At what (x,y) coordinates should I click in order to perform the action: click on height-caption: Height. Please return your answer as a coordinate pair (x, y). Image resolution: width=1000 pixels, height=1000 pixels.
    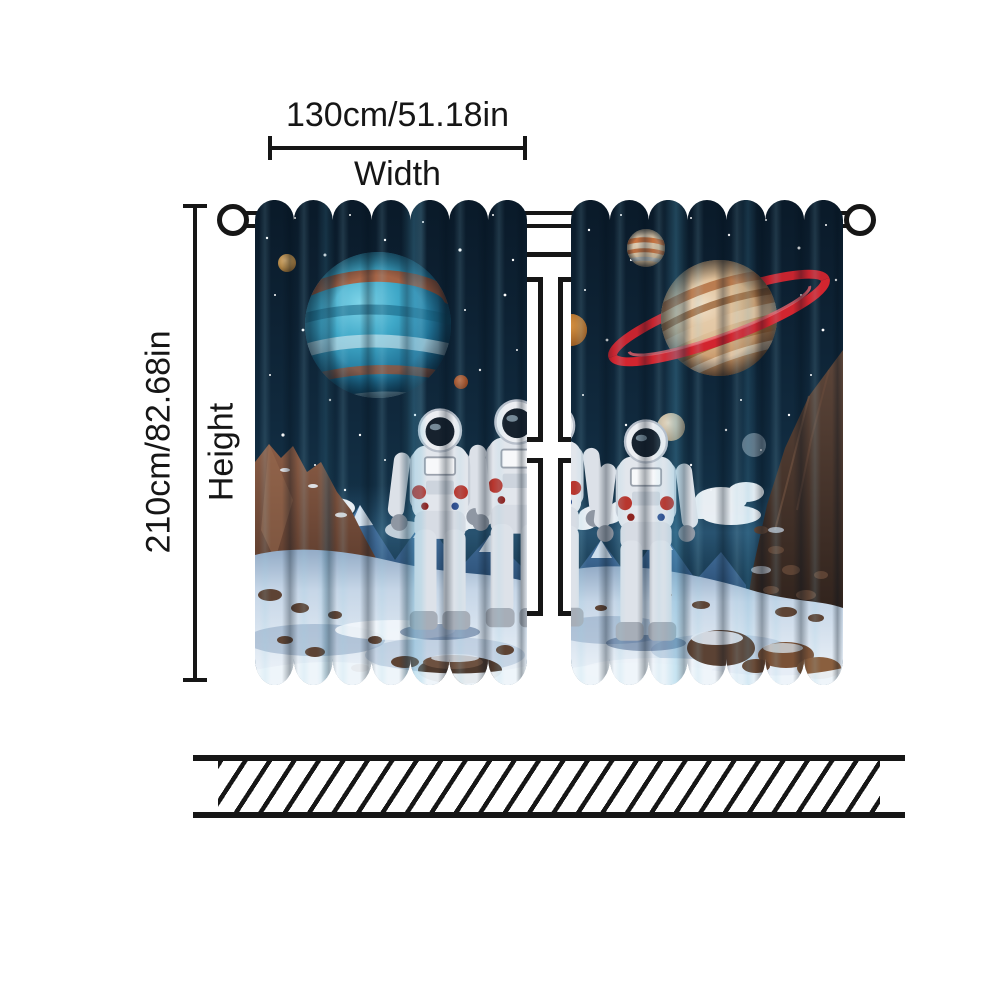
    Looking at the image, I should click on (221, 452).